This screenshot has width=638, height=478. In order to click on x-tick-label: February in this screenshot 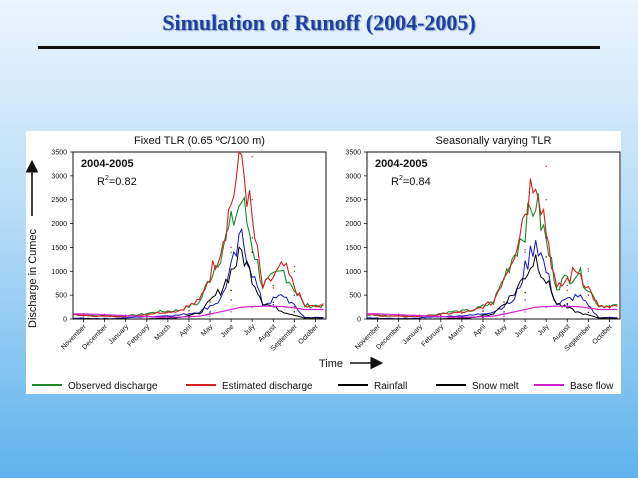, I will do `click(432, 335)`.